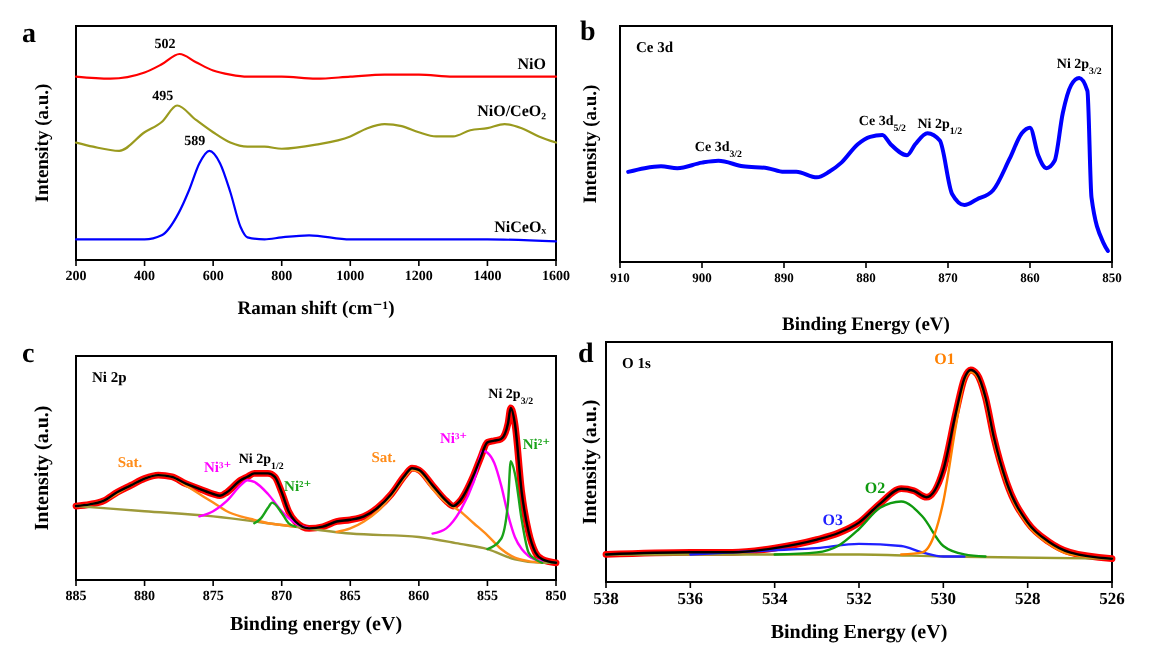 Image resolution: width=1152 pixels, height=668 pixels. Describe the element at coordinates (875, 488) in the screenshot. I see `series-label: O2` at that location.